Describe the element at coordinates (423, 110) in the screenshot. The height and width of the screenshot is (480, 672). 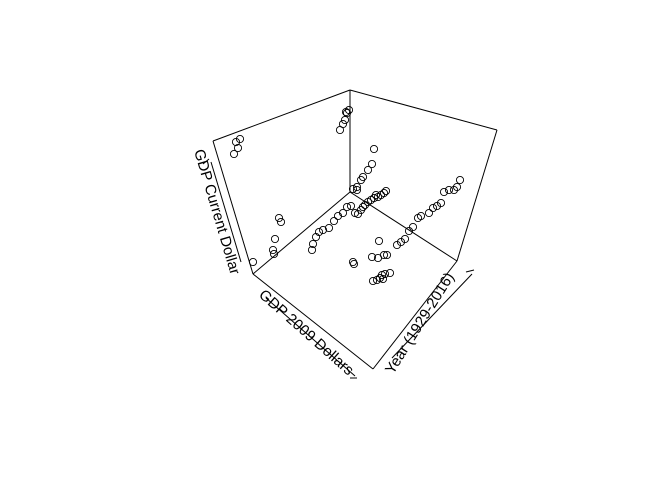
I see `box-edge-top-right` at that location.